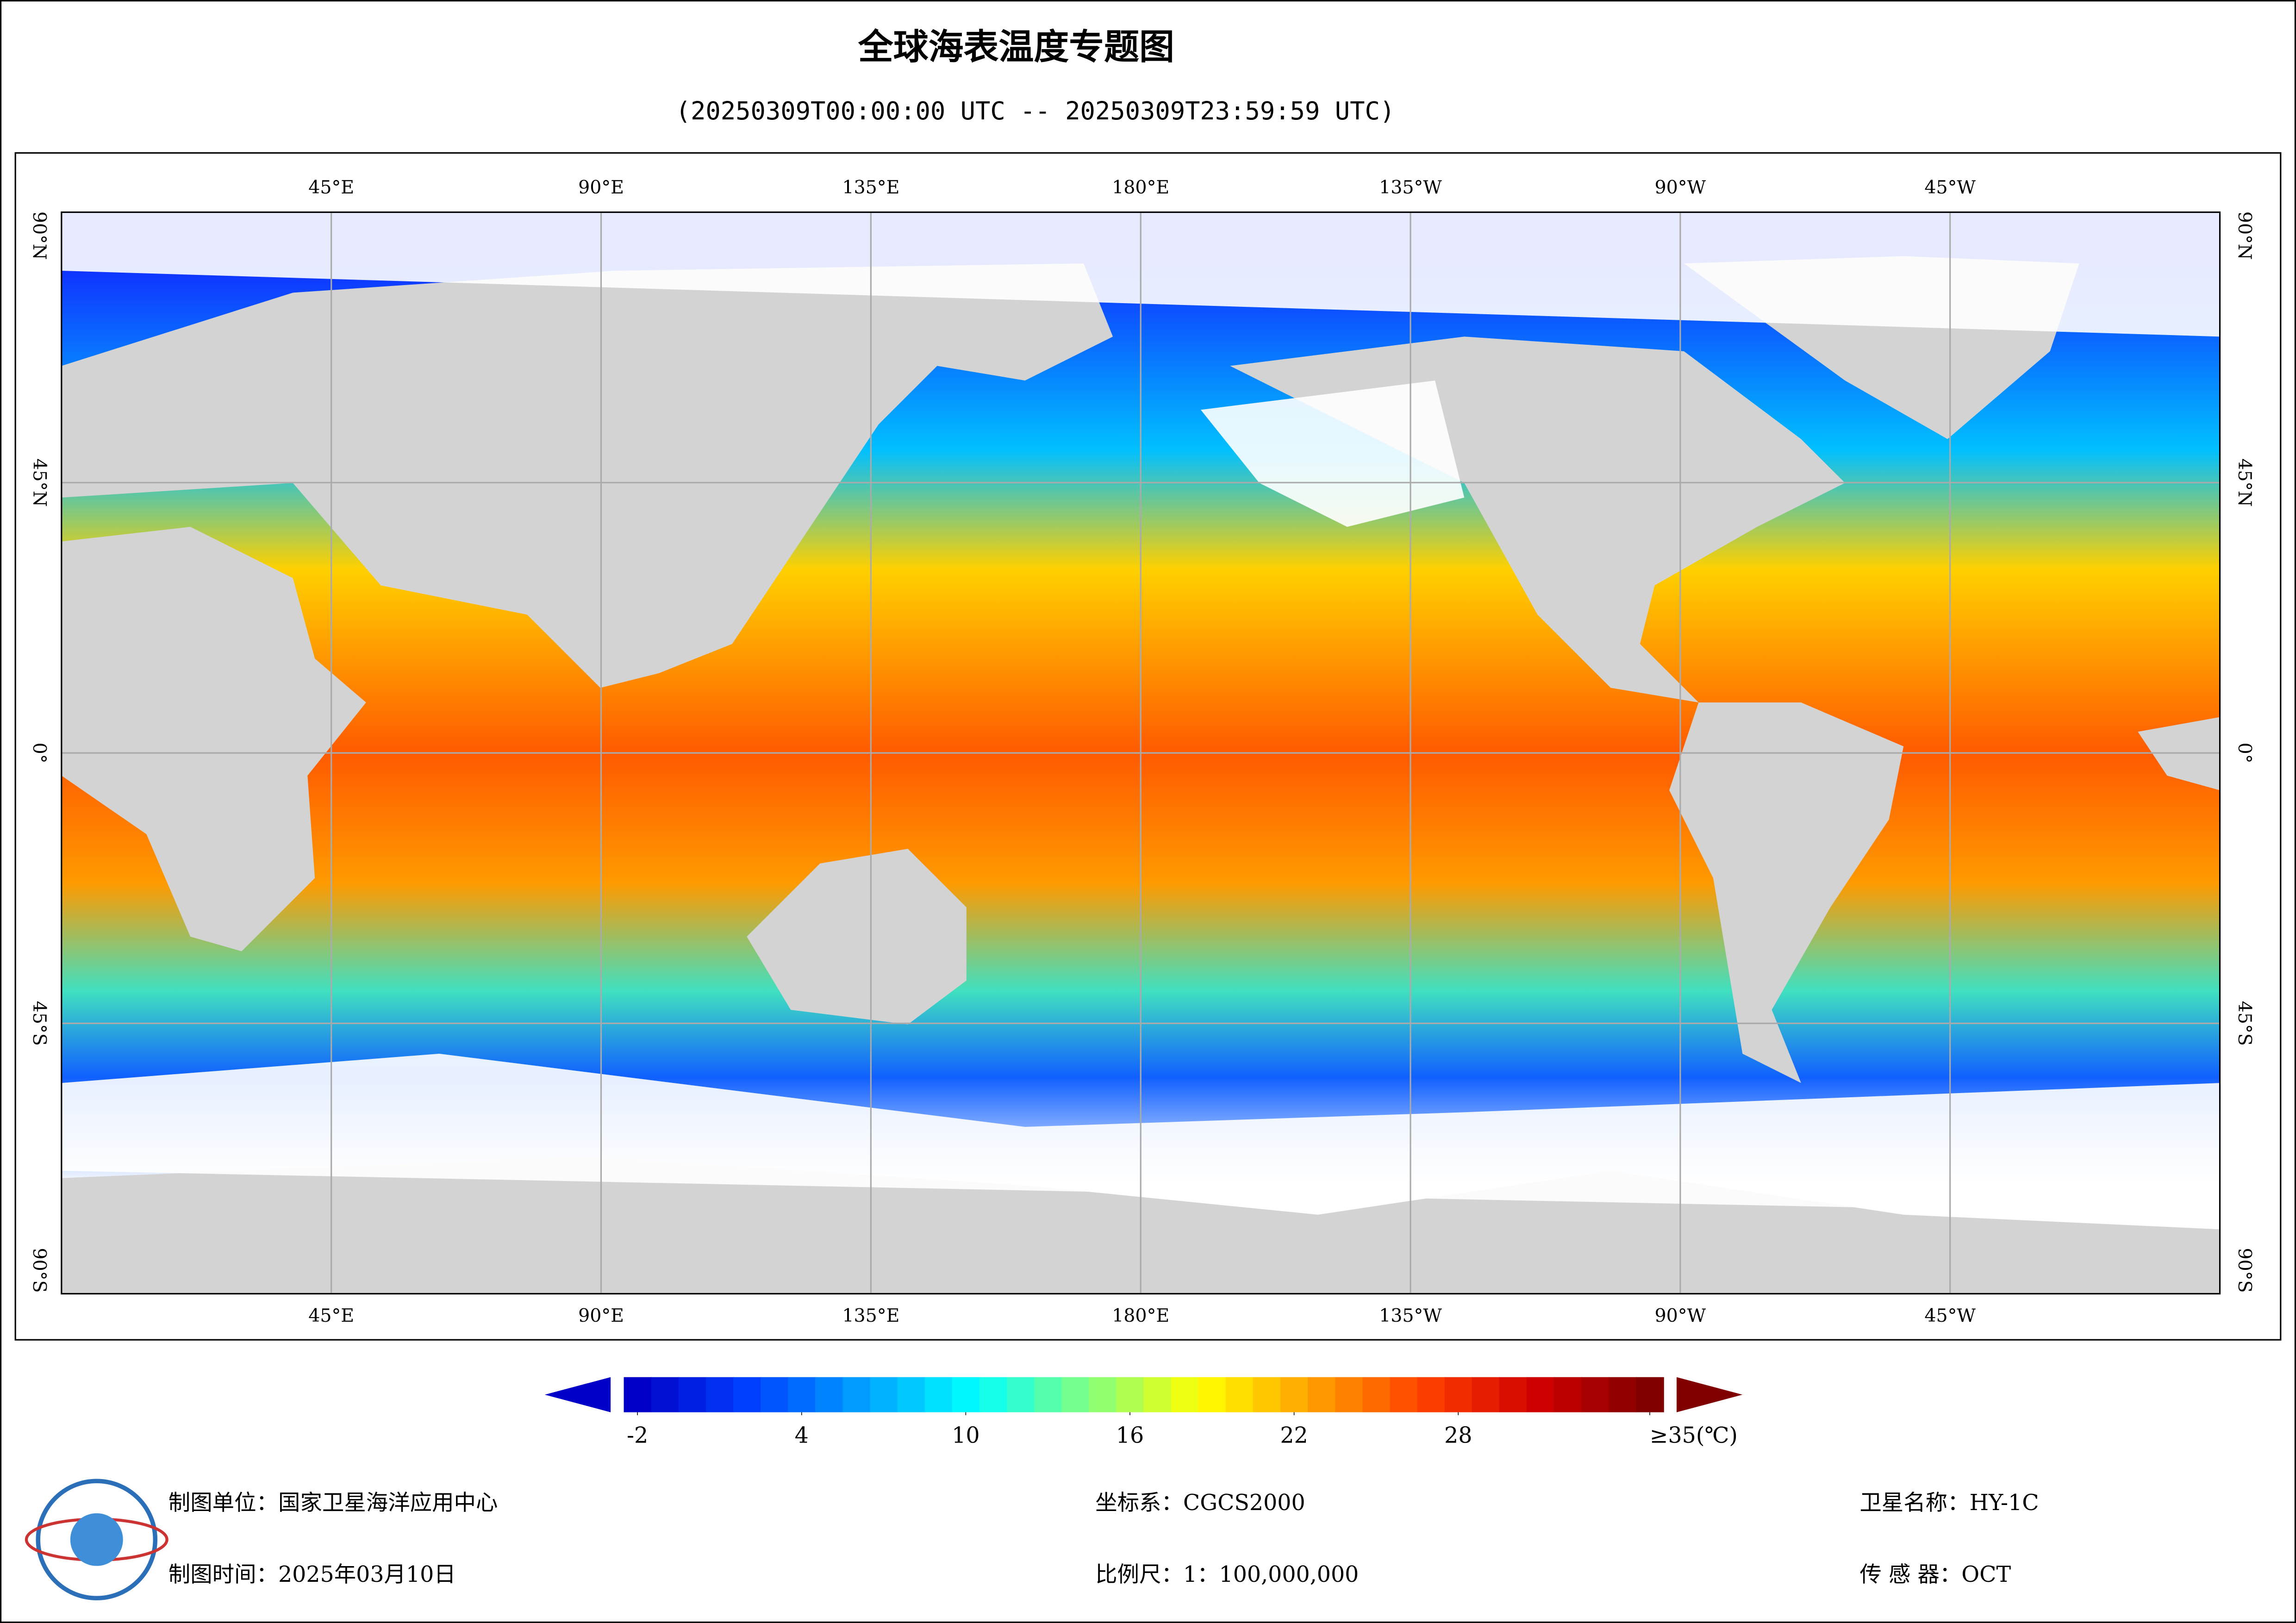 Image resolution: width=2296 pixels, height=1623 pixels. What do you see at coordinates (331, 187) in the screenshot?
I see `lon-label-top: 45°E` at bounding box center [331, 187].